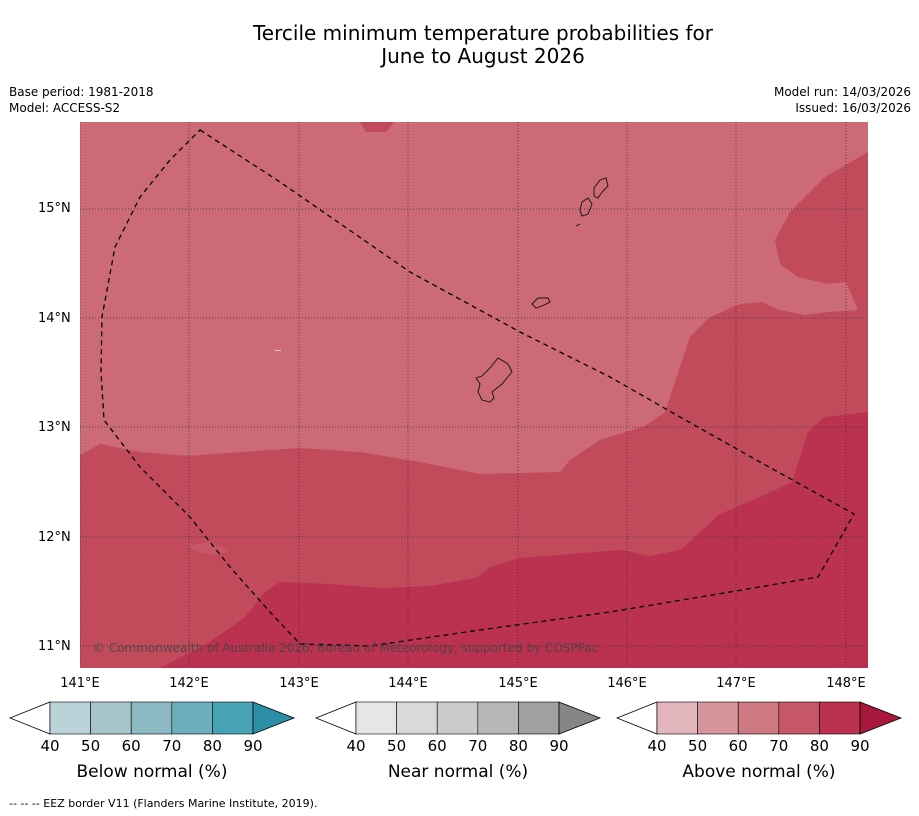  What do you see at coordinates (842, 100) in the screenshot?
I see `meta-right: Model run: 14/03/2026 Issued: 16/03/2026` at bounding box center [842, 100].